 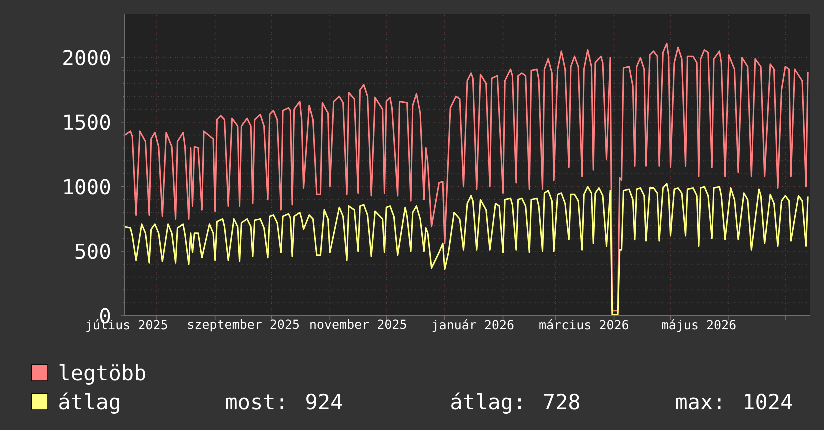 I want to click on x-tick-label: március 2026, so click(x=584, y=325).